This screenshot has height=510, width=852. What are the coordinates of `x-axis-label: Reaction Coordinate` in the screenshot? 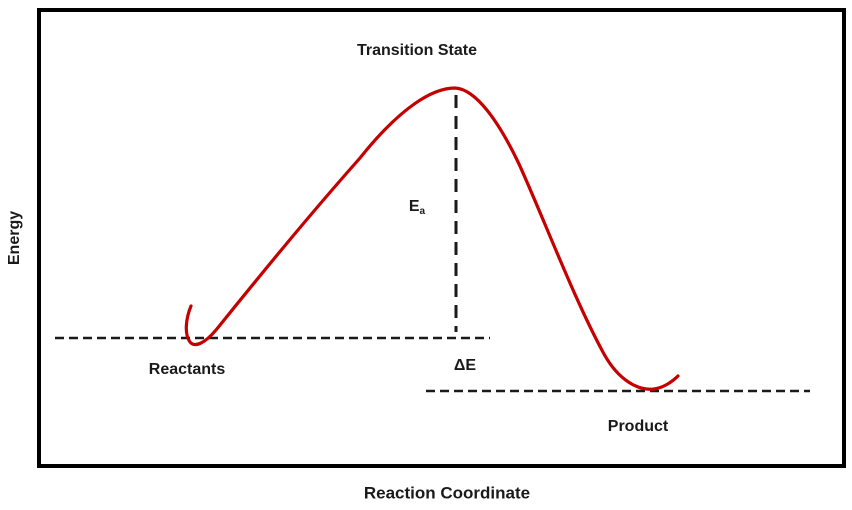 It's located at (447, 493).